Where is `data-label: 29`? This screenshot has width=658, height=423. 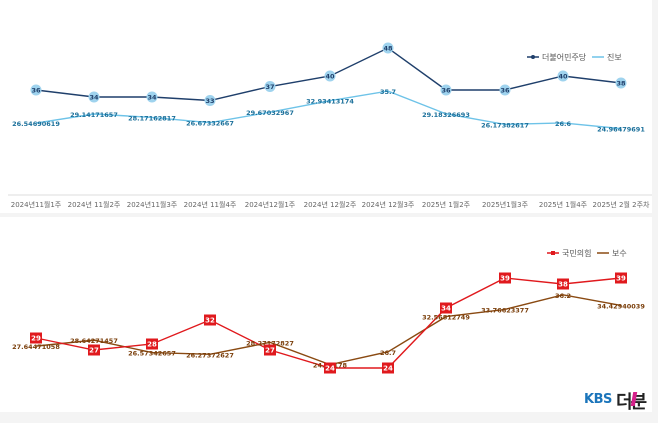
data-label: 29 is located at coordinates (36, 339).